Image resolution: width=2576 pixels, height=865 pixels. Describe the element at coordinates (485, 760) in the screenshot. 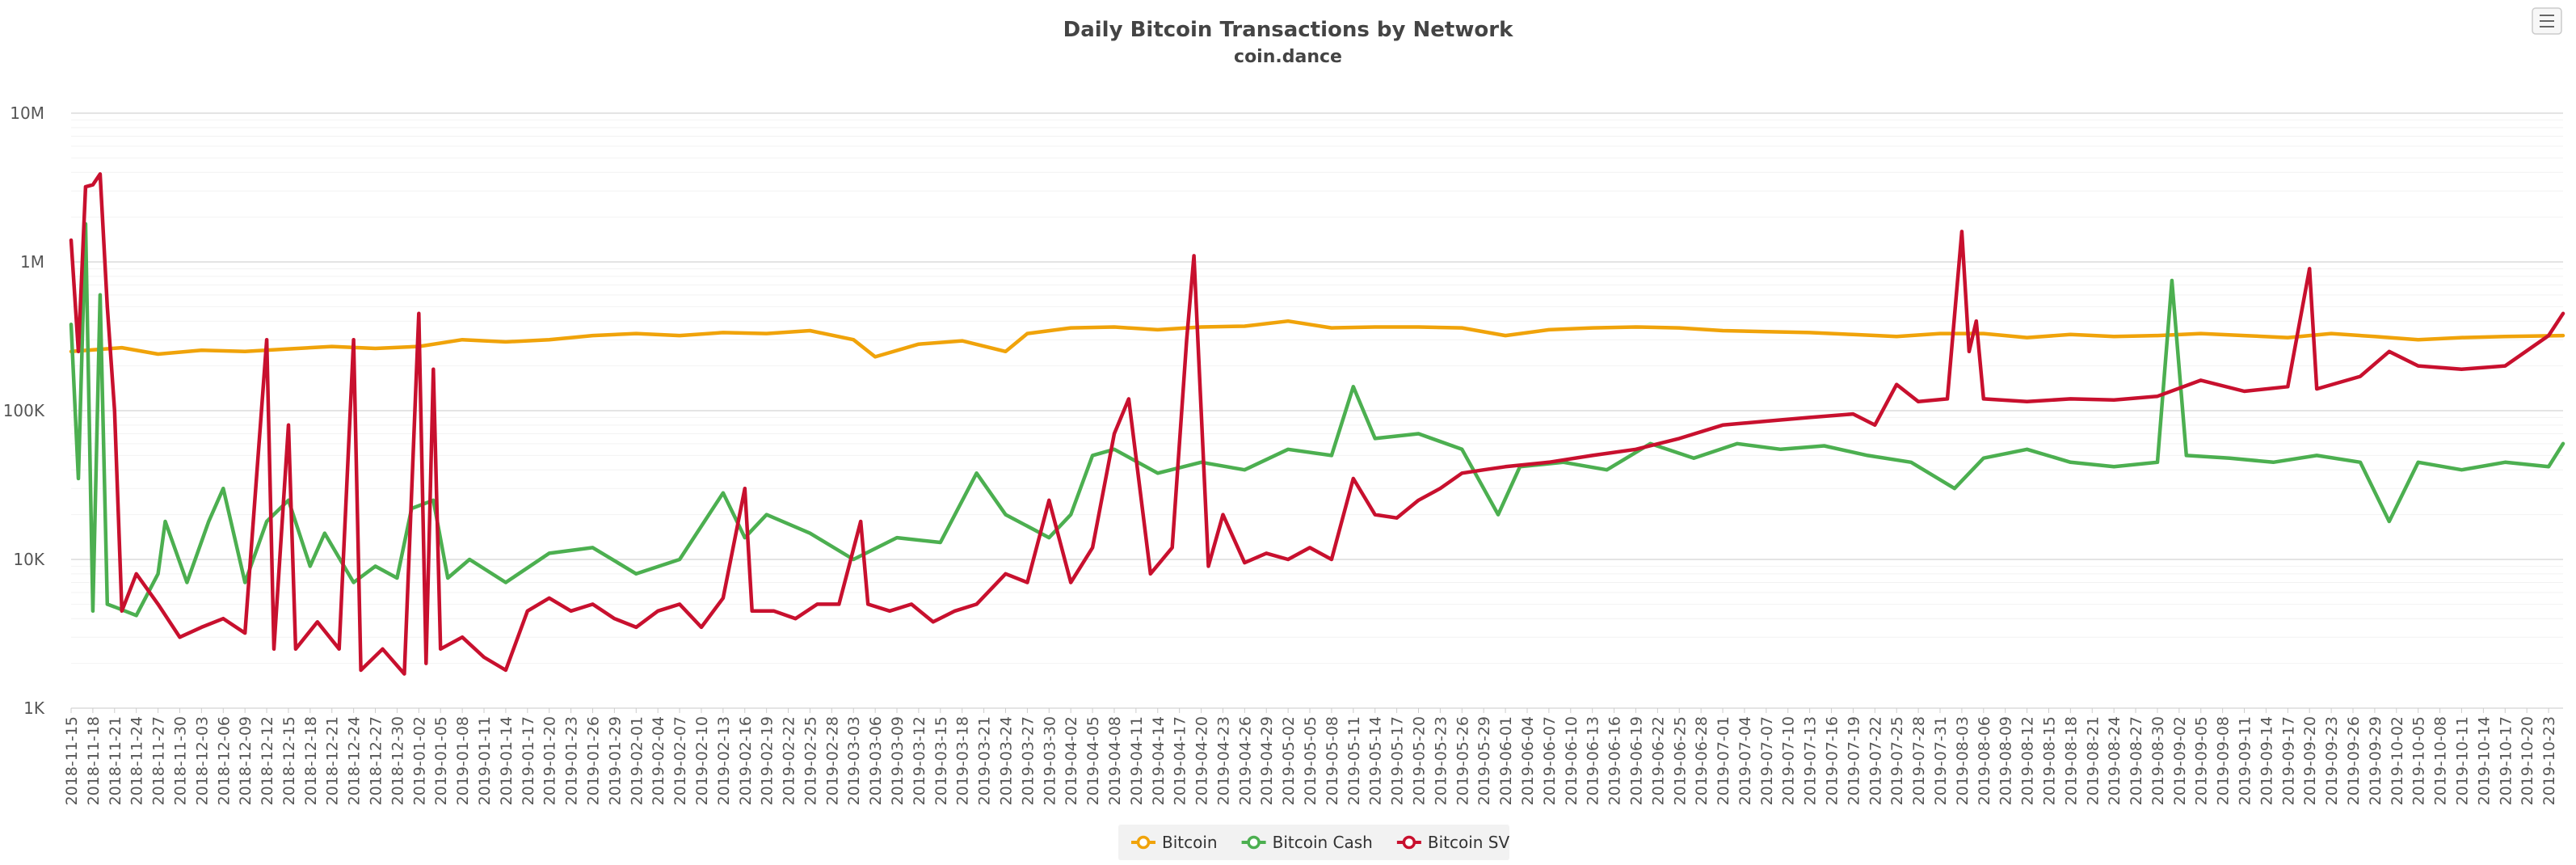

I see `x-tick-label: 2019-01-11` at that location.